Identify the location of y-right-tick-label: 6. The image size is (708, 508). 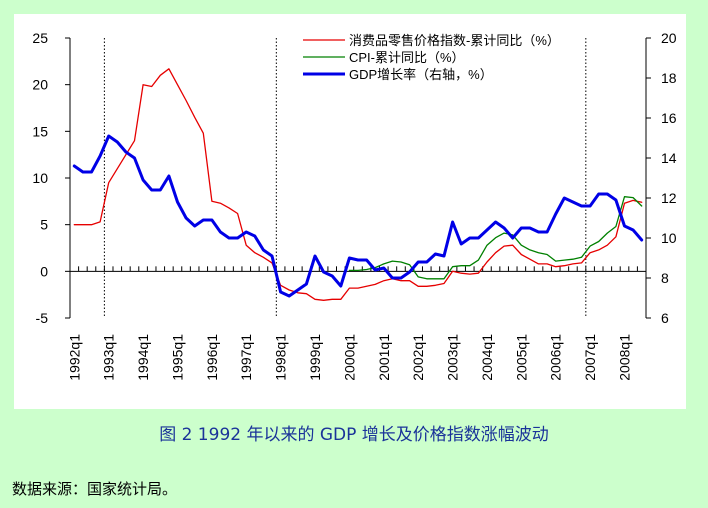
(665, 318).